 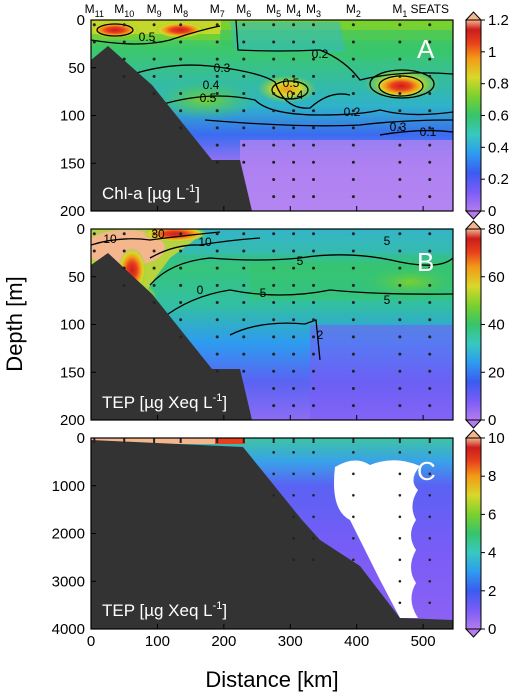 What do you see at coordinates (498, 84) in the screenshot?
I see `colorbar-tick-label: 0.8` at bounding box center [498, 84].